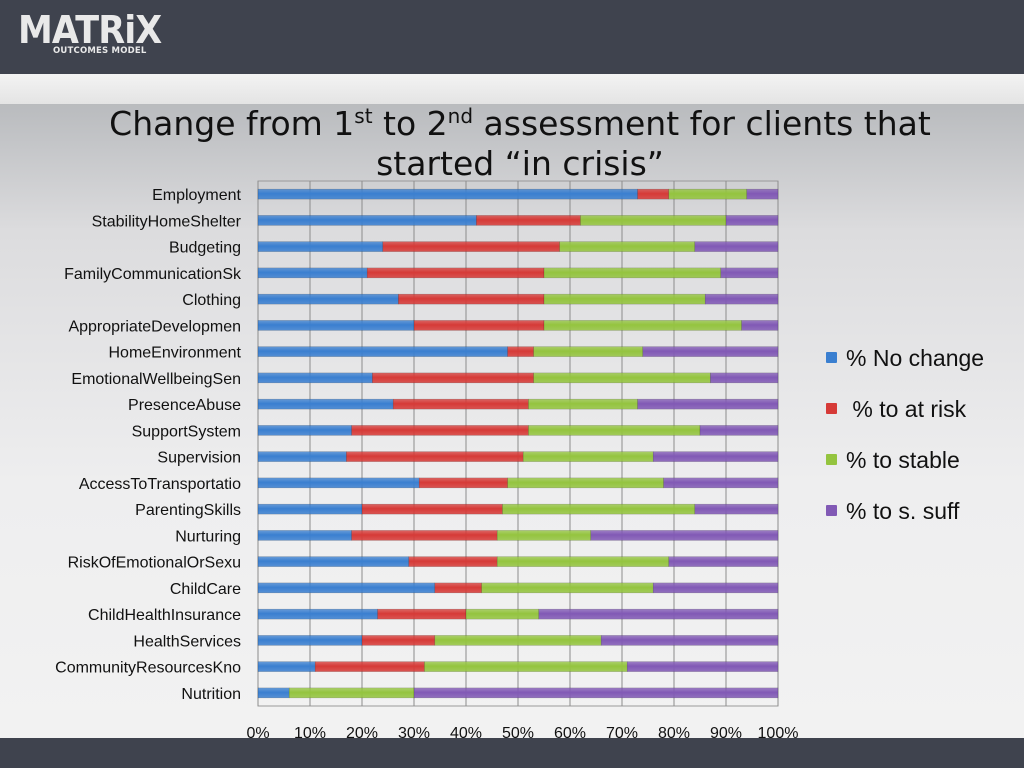 The width and height of the screenshot is (1024, 768). I want to click on x-tick-label: 80%, so click(674, 733).